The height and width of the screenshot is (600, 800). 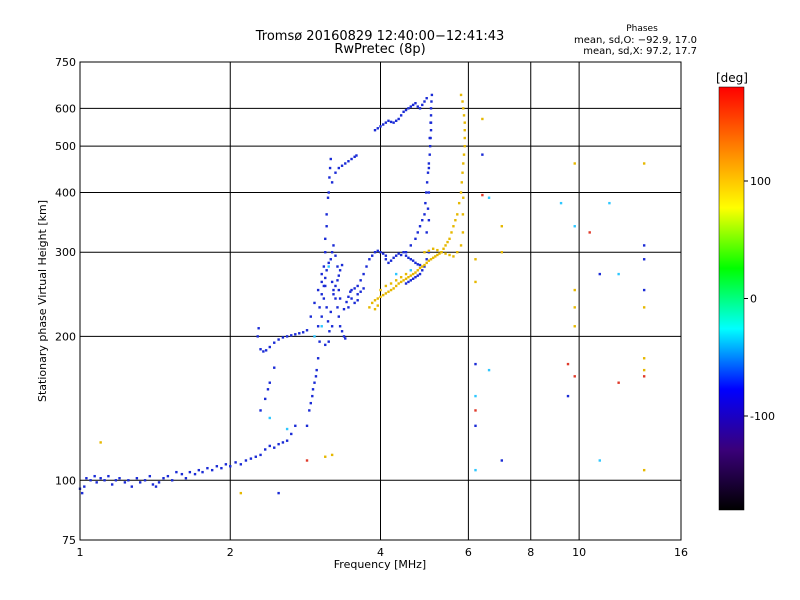 I want to click on phase-stats-x: mean, sd,X: 97.2, 17.7, so click(x=640, y=51).